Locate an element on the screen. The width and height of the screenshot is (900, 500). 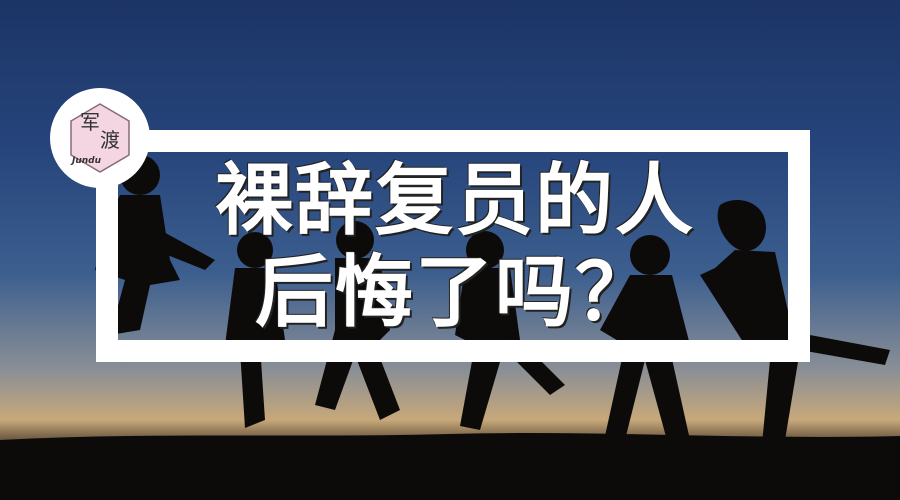
logo-char-1: 军 is located at coordinates (90, 122).